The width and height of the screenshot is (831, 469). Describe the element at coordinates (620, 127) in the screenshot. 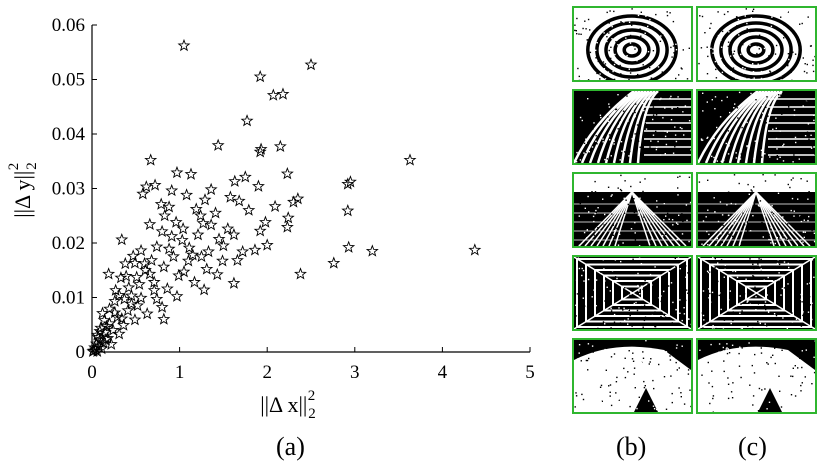

I see `pattern-stripe` at that location.